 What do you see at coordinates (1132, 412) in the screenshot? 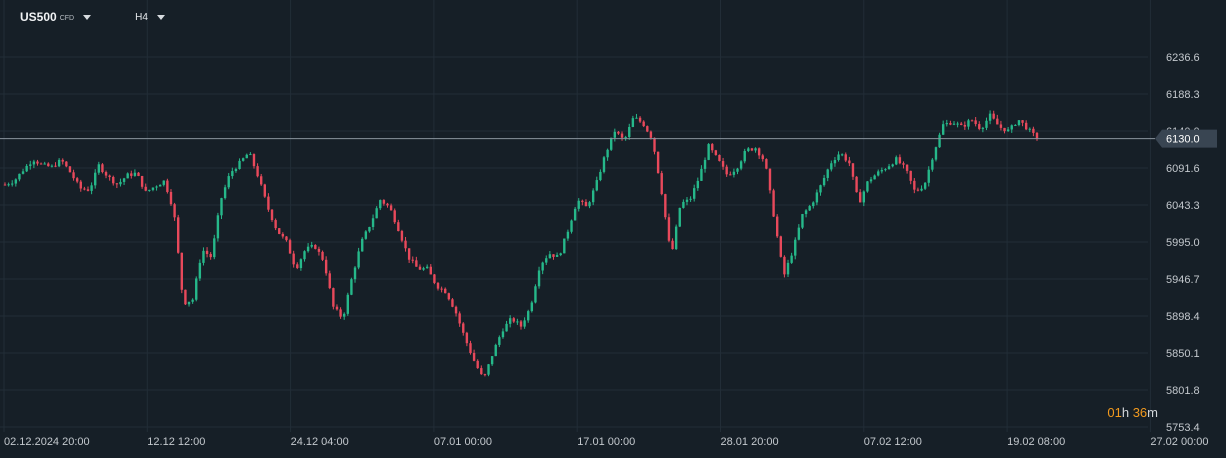
I see `candle-countdown: 01h 36m` at bounding box center [1132, 412].